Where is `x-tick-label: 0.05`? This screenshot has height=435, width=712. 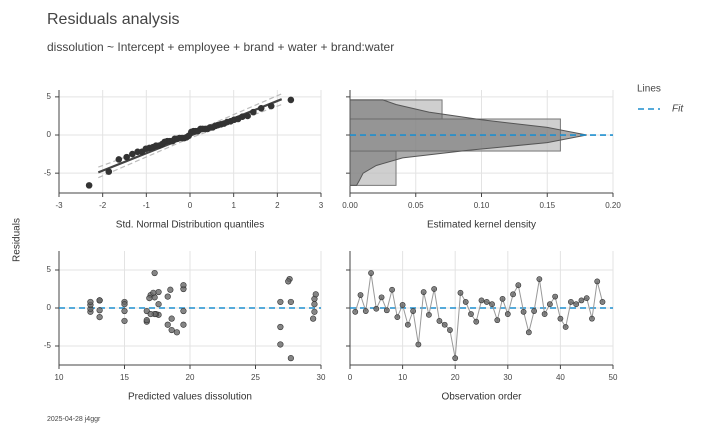
x-tick-label: 0.05 is located at coordinates (416, 205).